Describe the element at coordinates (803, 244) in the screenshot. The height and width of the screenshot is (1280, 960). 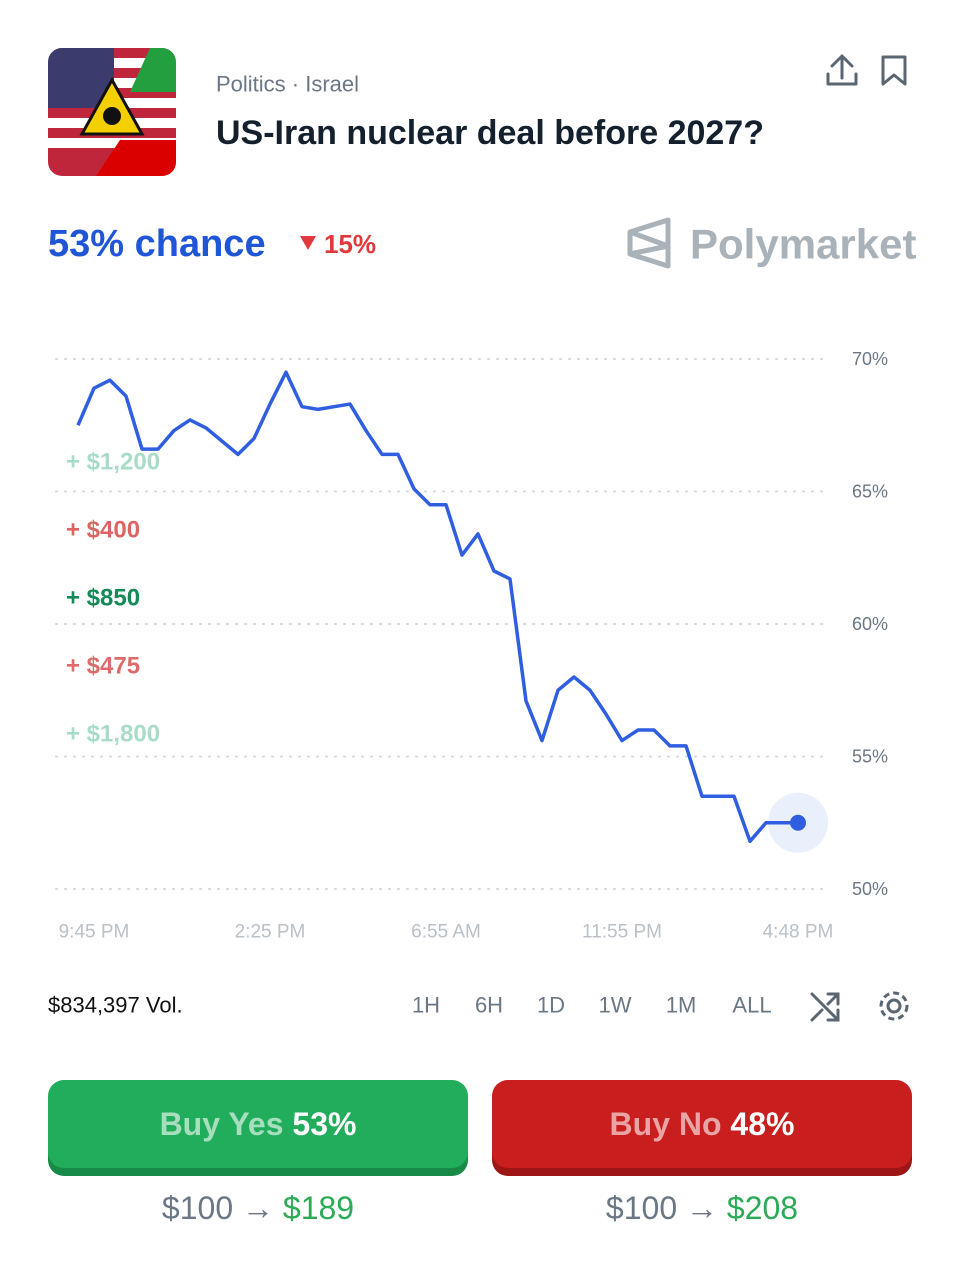
I see `brand-name: Polymarket` at that location.